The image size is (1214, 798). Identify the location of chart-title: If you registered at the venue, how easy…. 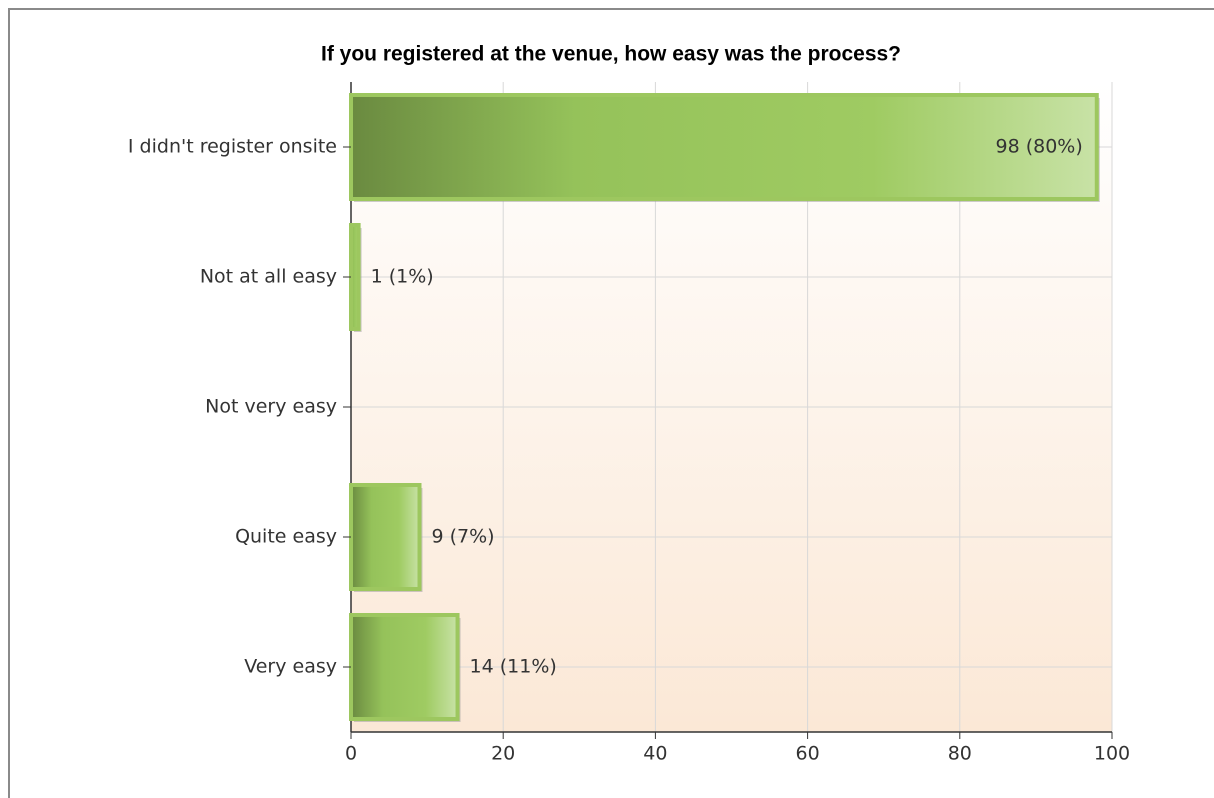
(611, 54).